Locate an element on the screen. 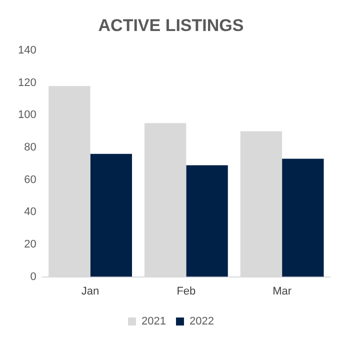  y-tick-label: 20 is located at coordinates (30, 244).